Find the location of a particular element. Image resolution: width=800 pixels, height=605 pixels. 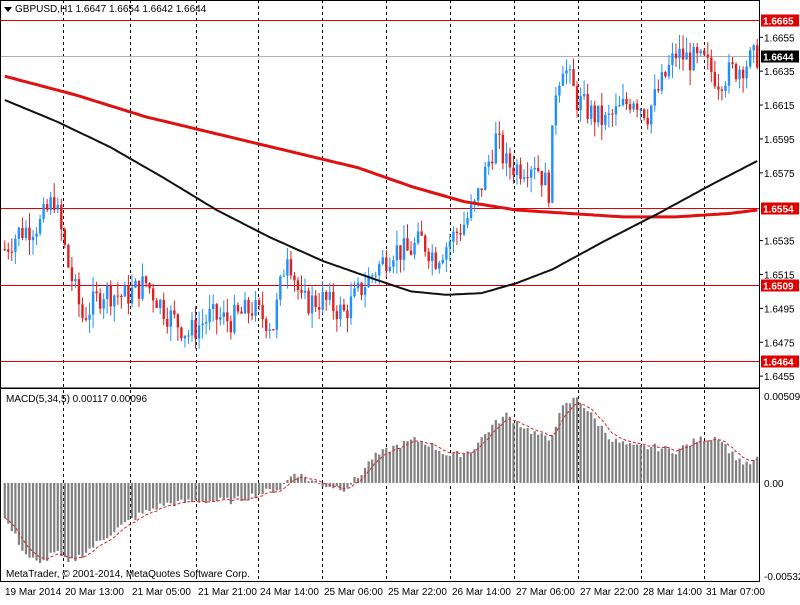

level-price-label: 1.6665 is located at coordinates (778, 22).